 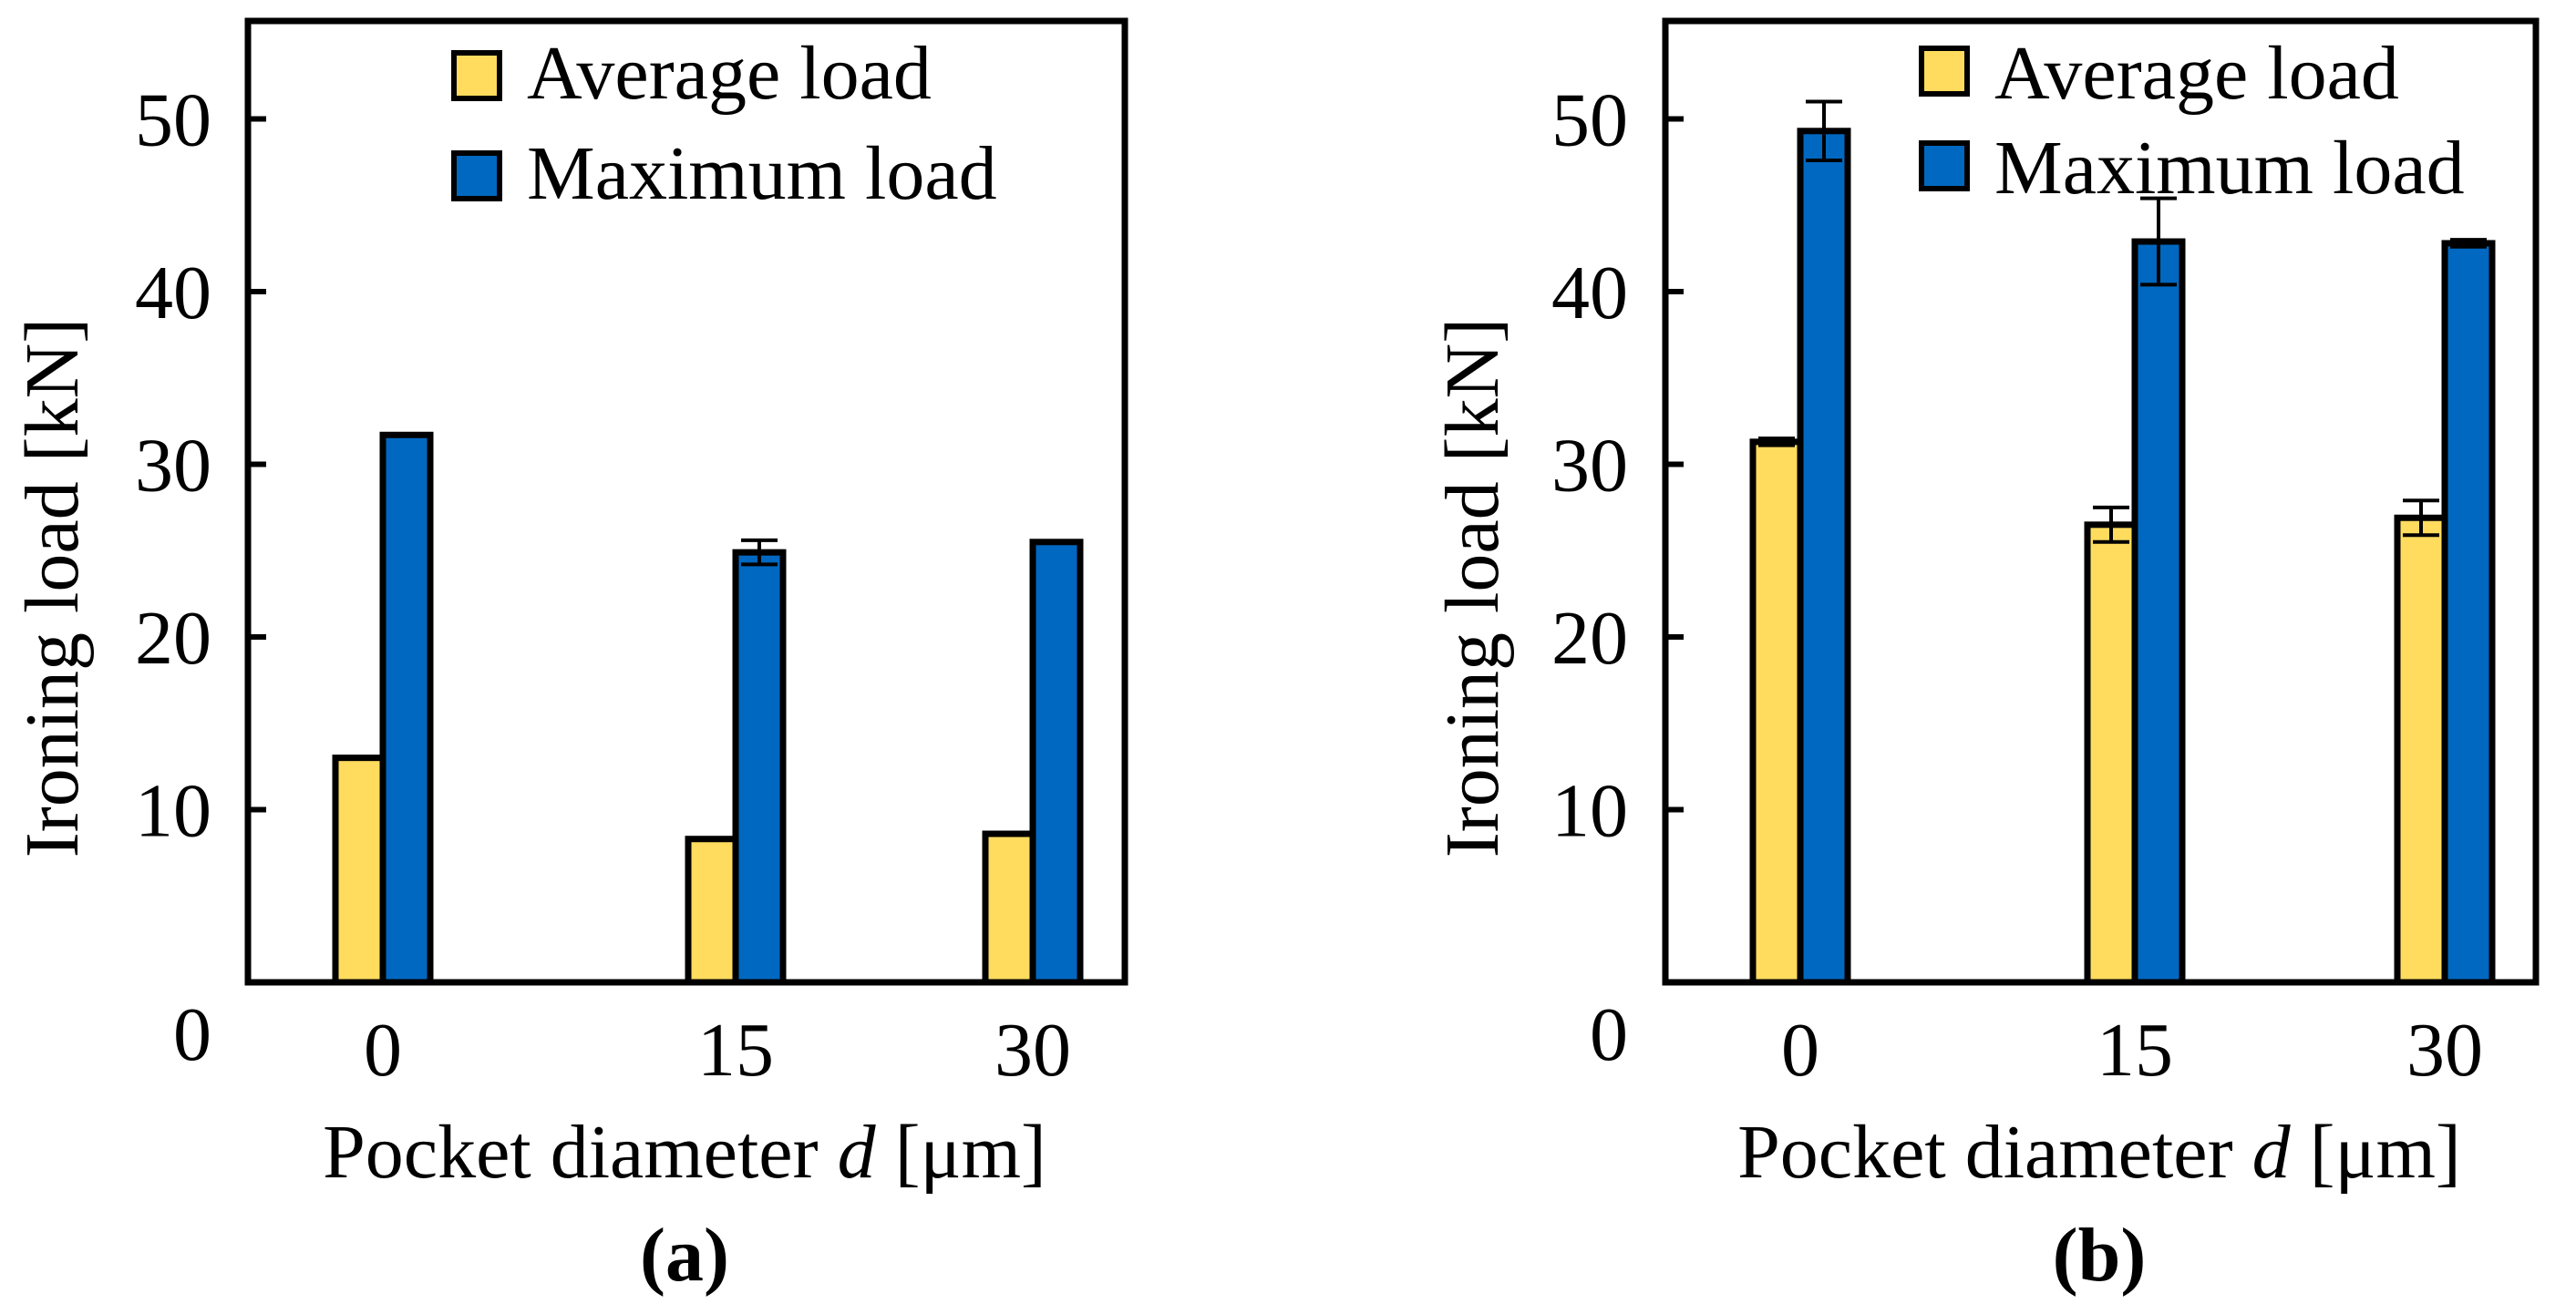 I want to click on panel-label-b: (b), so click(x=2100, y=1255).